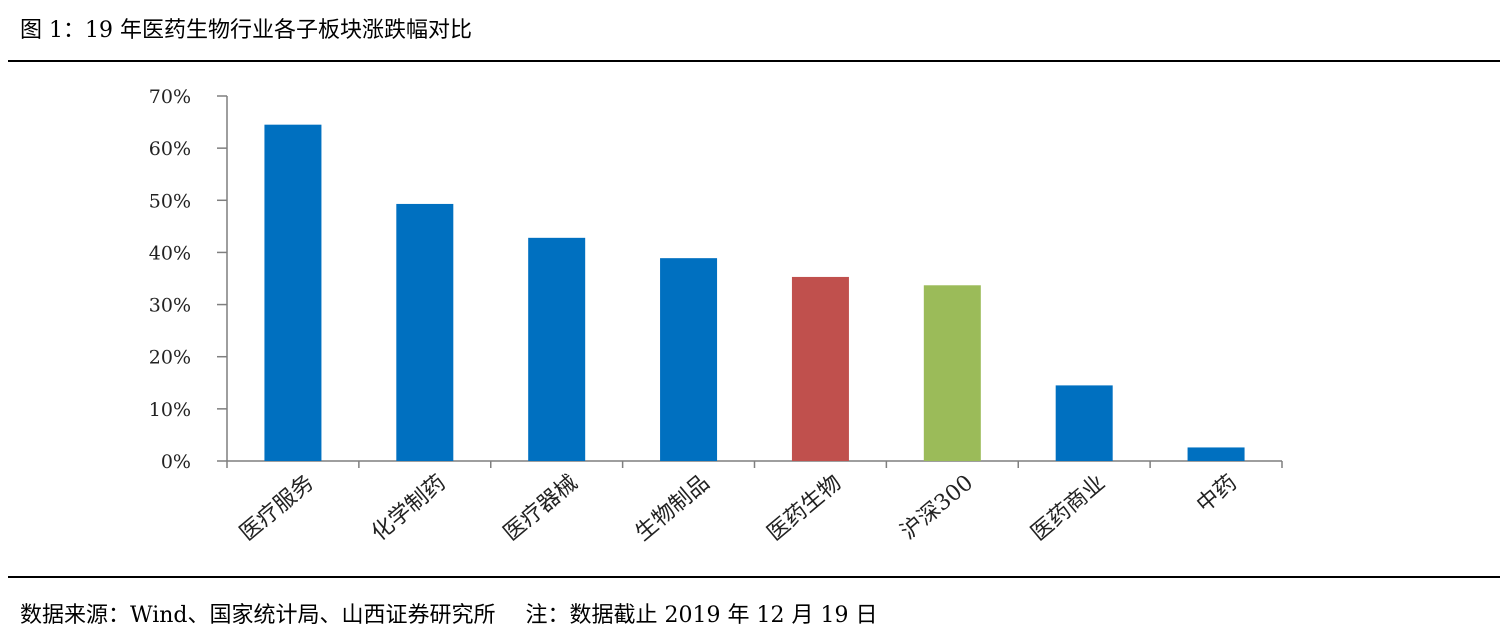 The image size is (1508, 642). What do you see at coordinates (754, 61) in the screenshot?
I see `top-rule` at bounding box center [754, 61].